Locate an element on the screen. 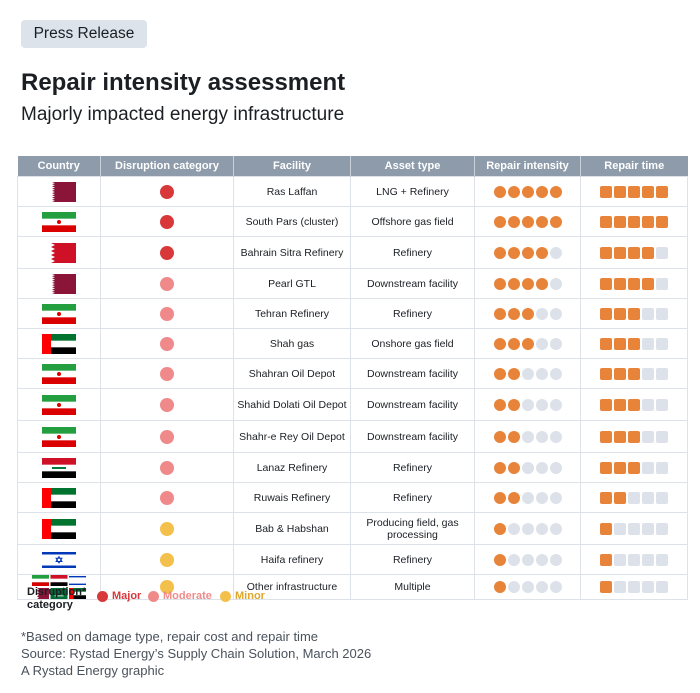  table-row: Bahrain Sitra Refinery Refinery is located at coordinates (352, 252).